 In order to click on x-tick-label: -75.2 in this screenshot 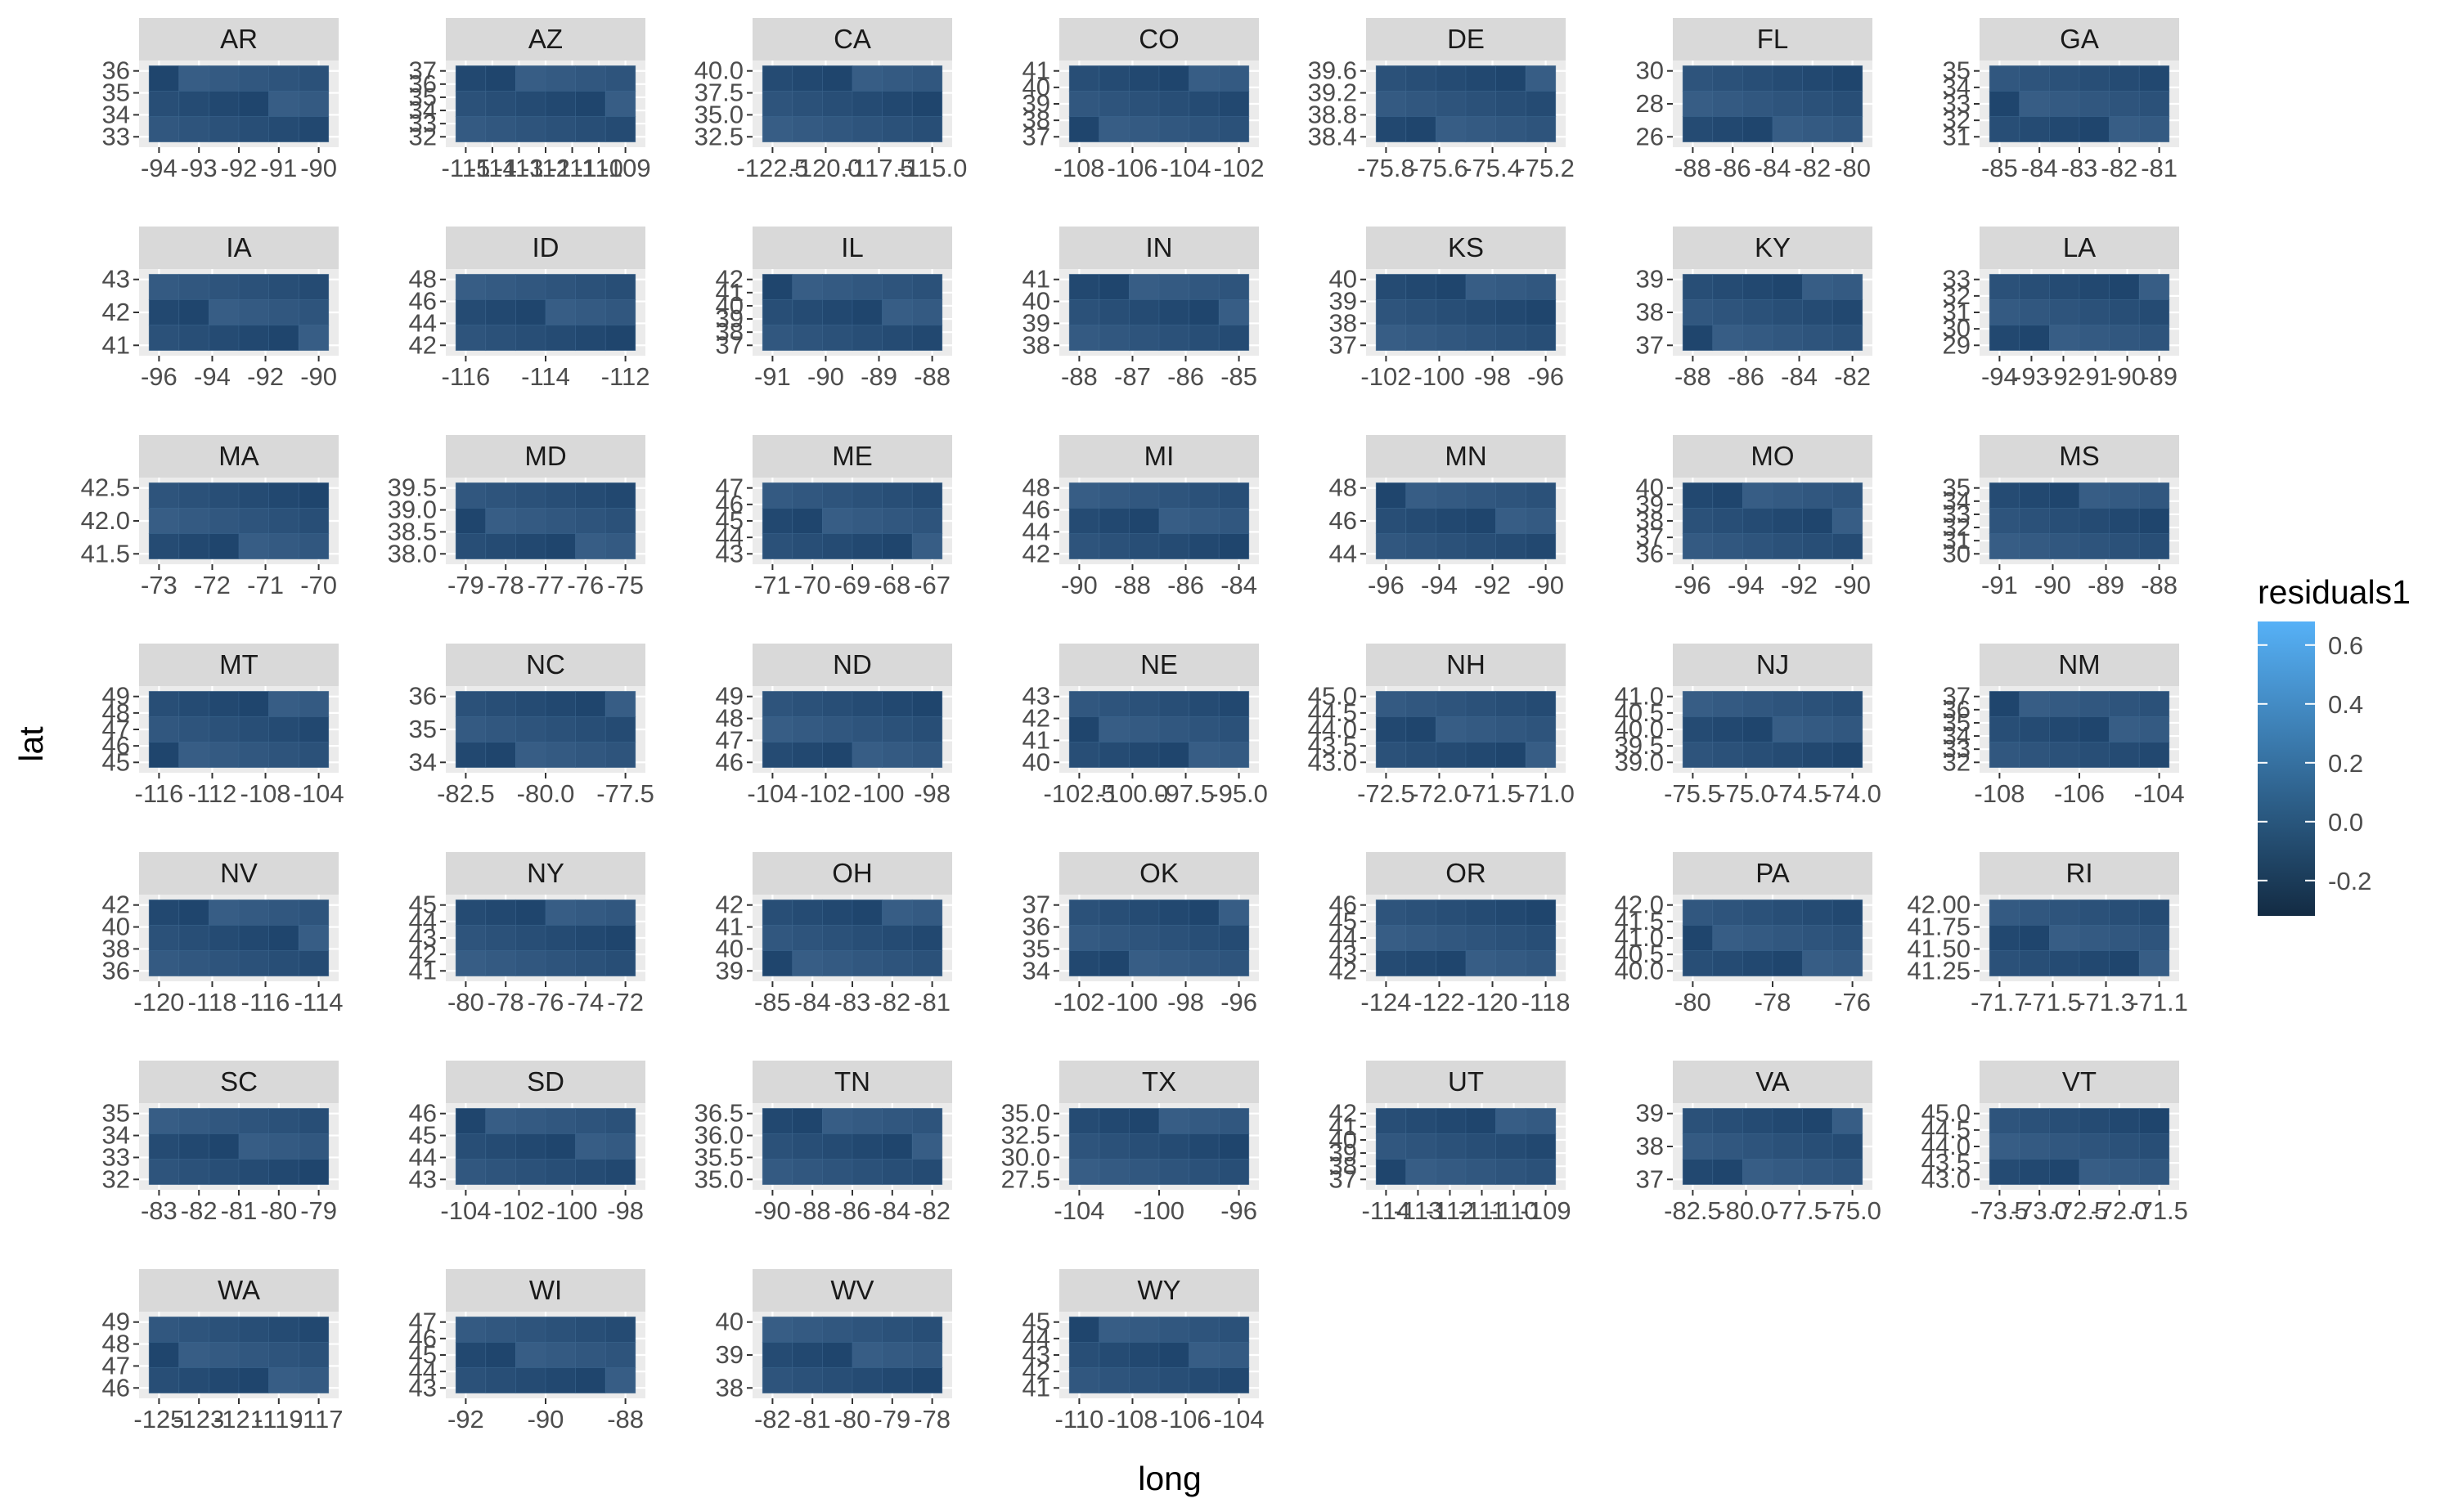, I will do `click(1546, 168)`.